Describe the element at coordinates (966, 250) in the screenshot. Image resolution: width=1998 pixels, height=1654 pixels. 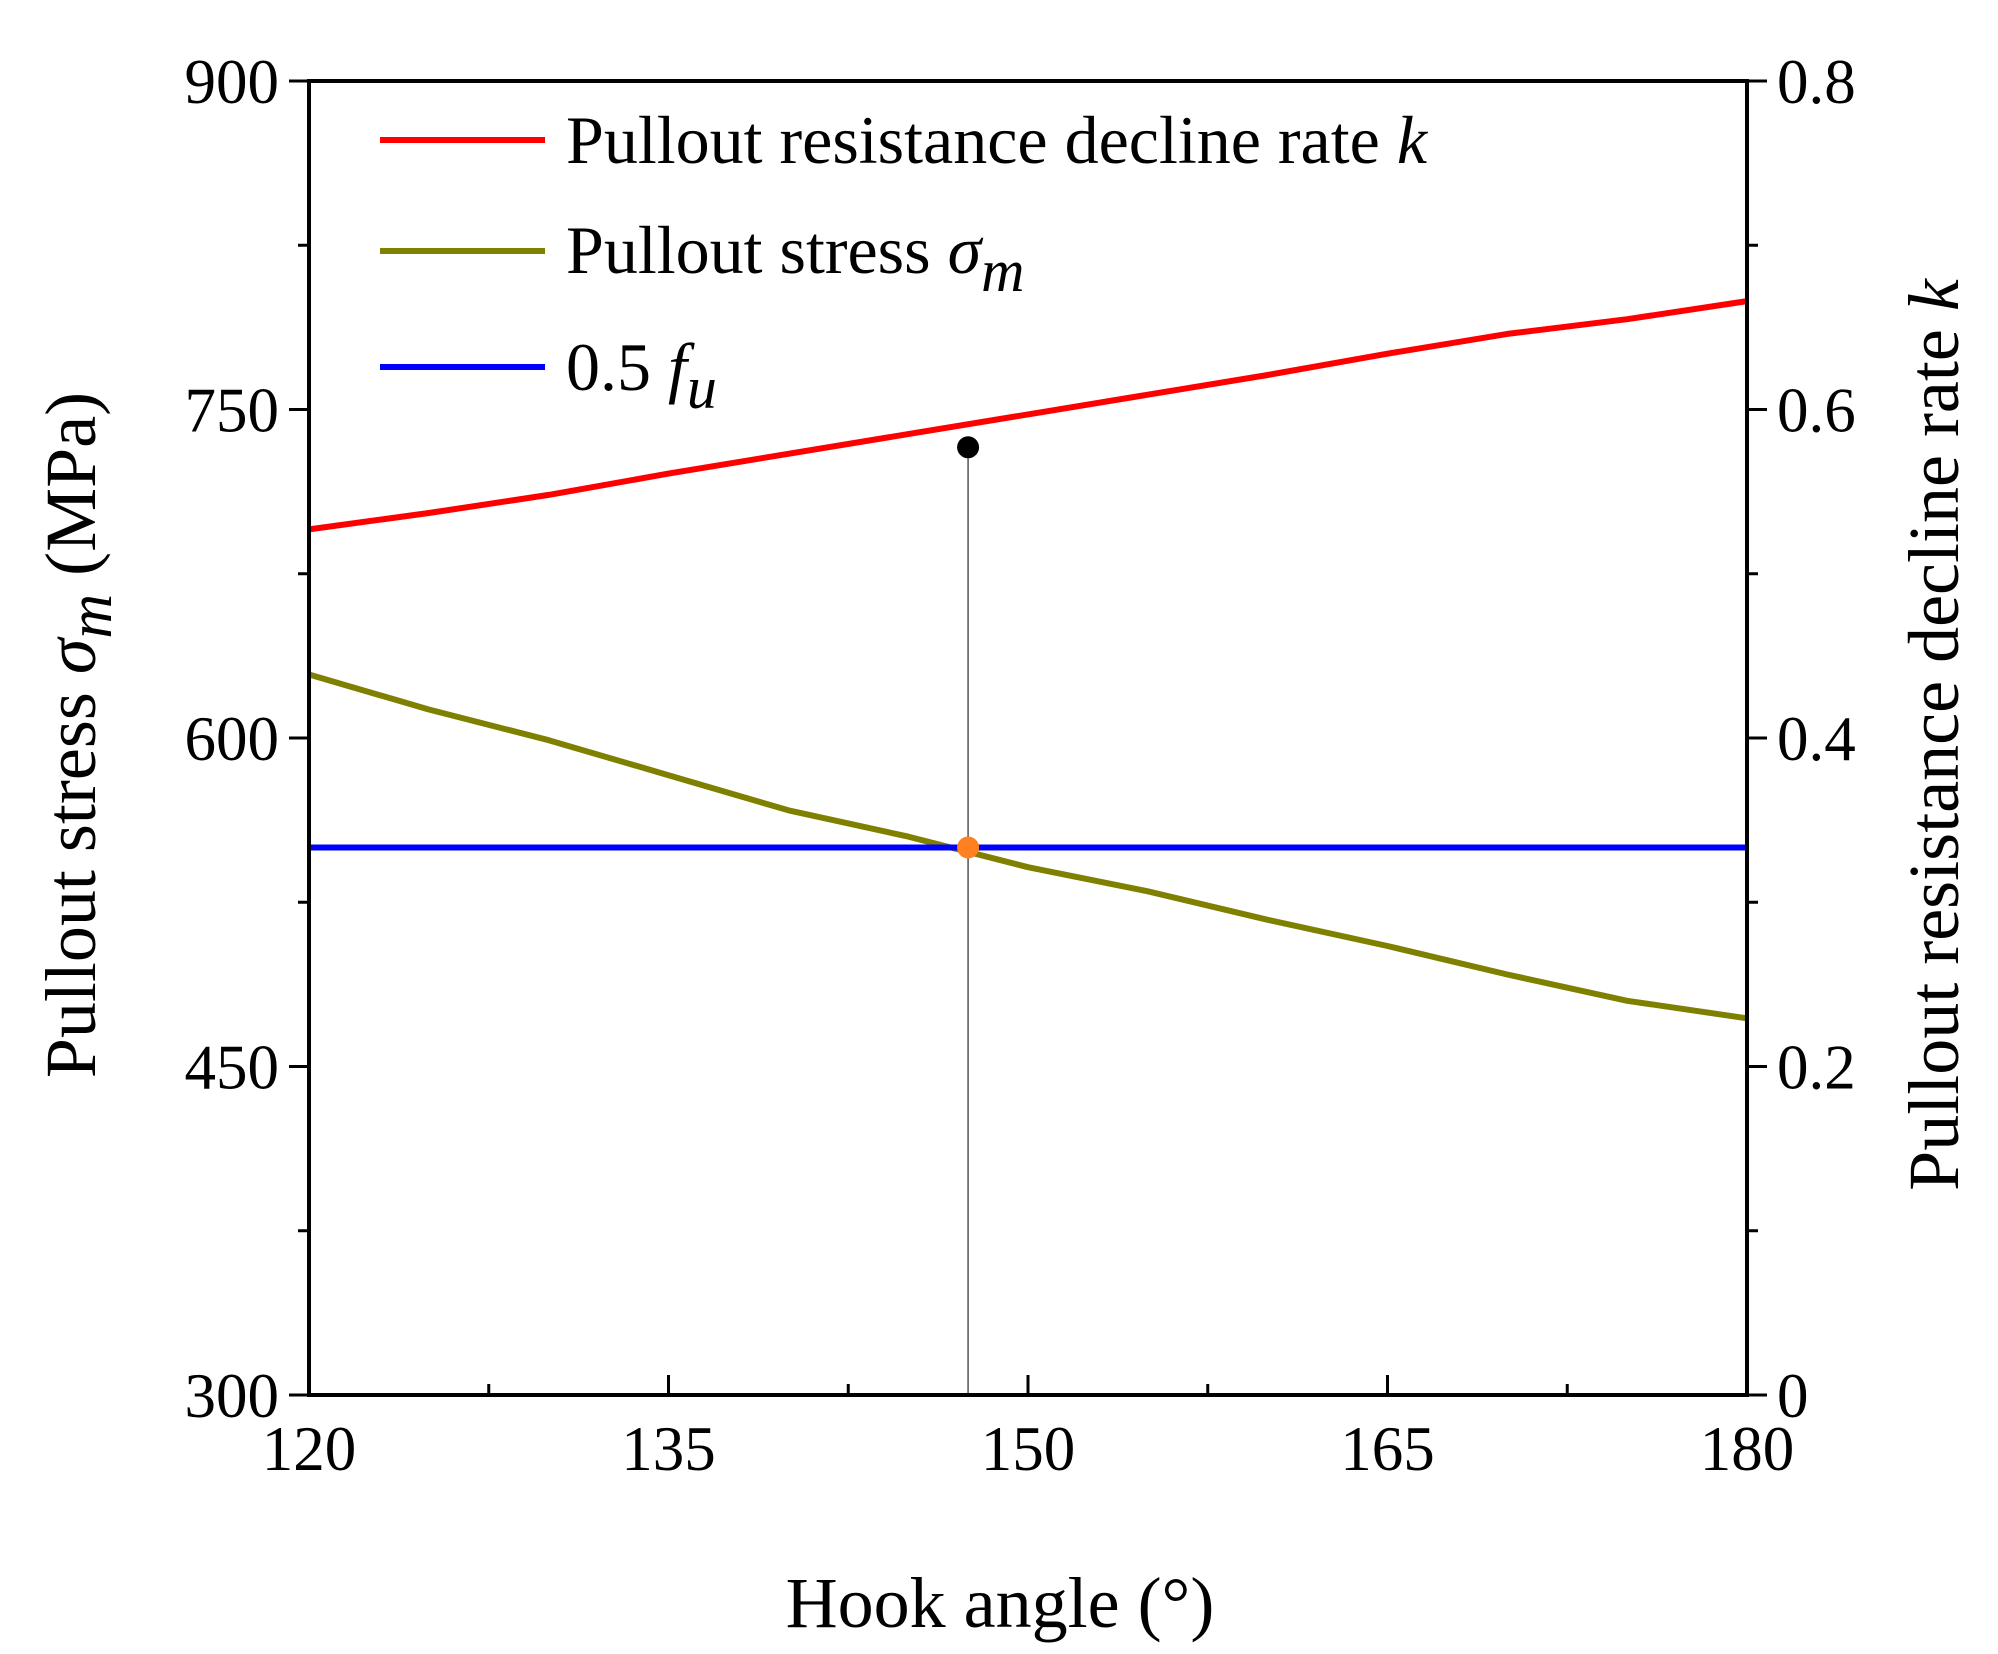
I see `legend-label-stress-symbol: σ` at that location.